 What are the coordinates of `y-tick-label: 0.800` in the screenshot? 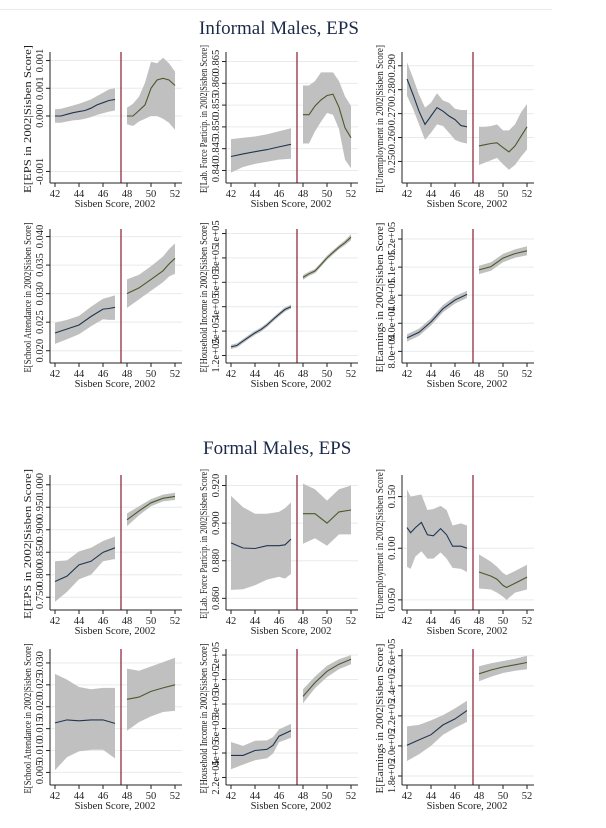 It's located at (40, 575).